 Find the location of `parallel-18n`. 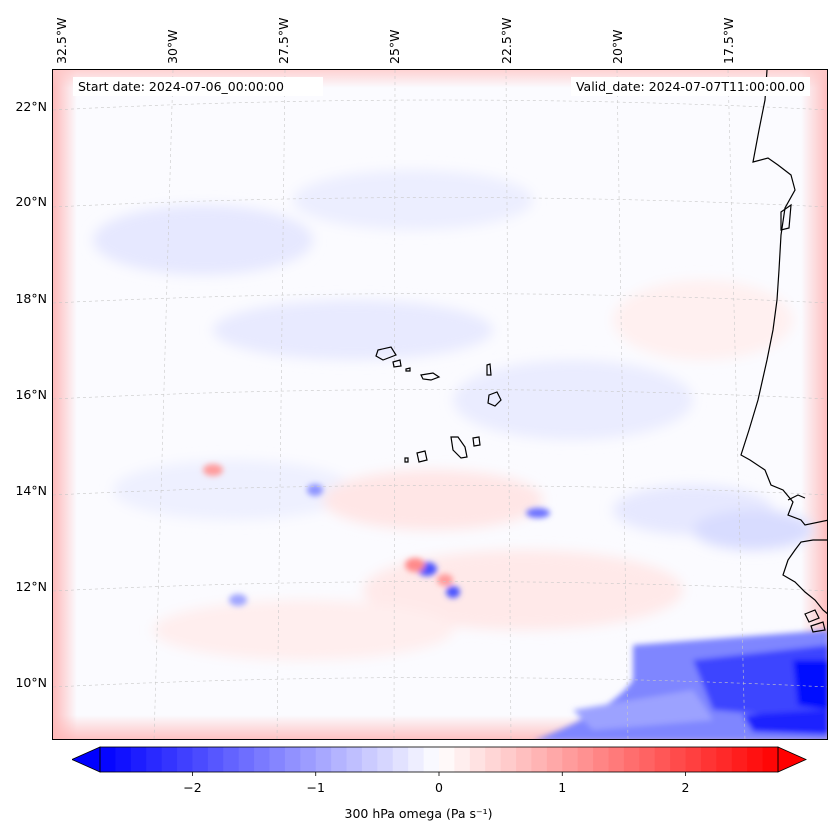

parallel-18n is located at coordinates (440, 298).